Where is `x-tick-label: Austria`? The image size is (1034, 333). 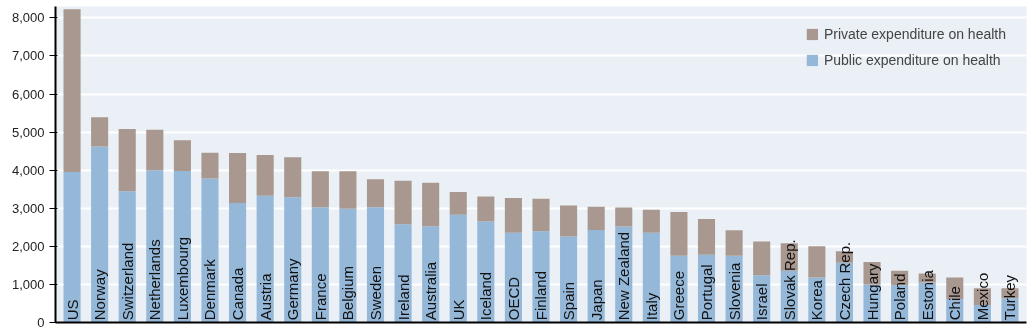
x-tick-label: Austria is located at coordinates (265, 296).